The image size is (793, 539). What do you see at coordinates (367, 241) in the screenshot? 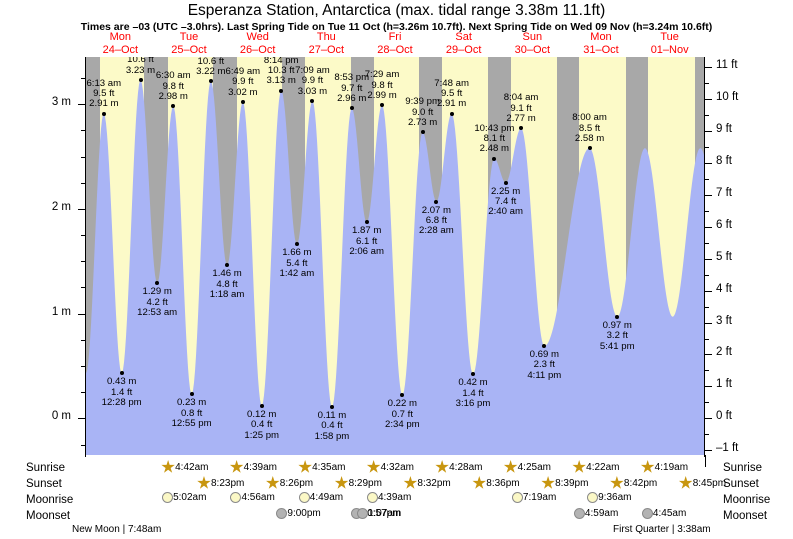
I see `tide-feet: 6.1 ft` at bounding box center [367, 241].